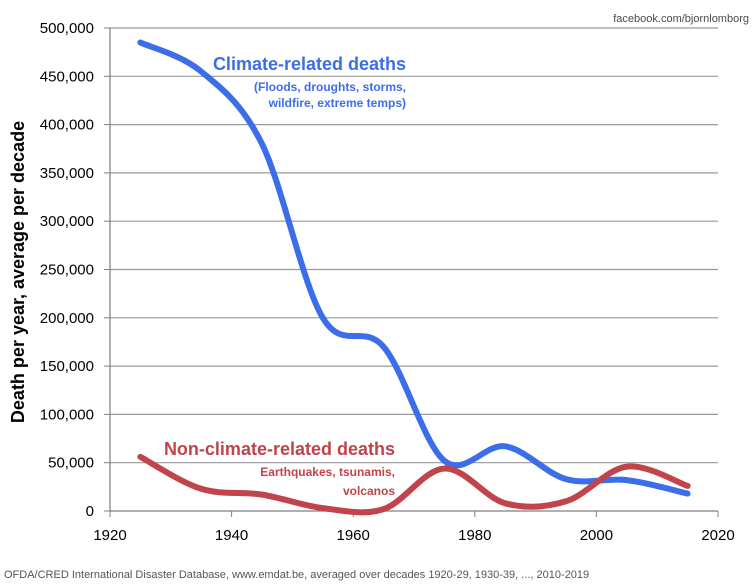 This screenshot has height=585, width=755. I want to click on credit-text: facebook.com/bjornlomborg, so click(681, 19).